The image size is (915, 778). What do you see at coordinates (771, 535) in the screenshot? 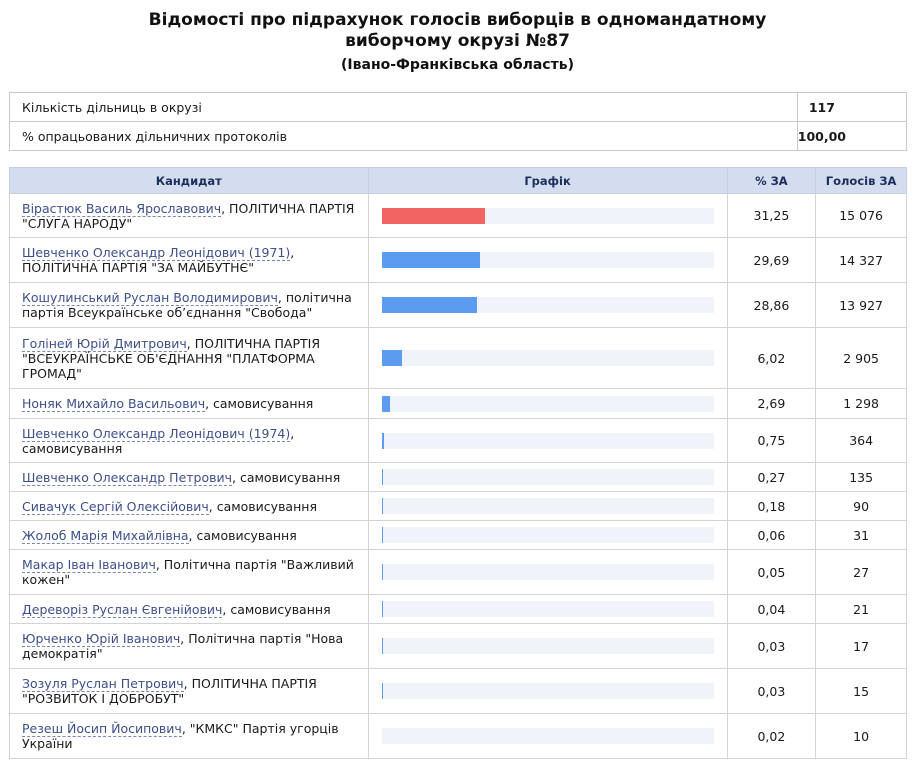
I see `pct-cell: 0,06` at bounding box center [771, 535].